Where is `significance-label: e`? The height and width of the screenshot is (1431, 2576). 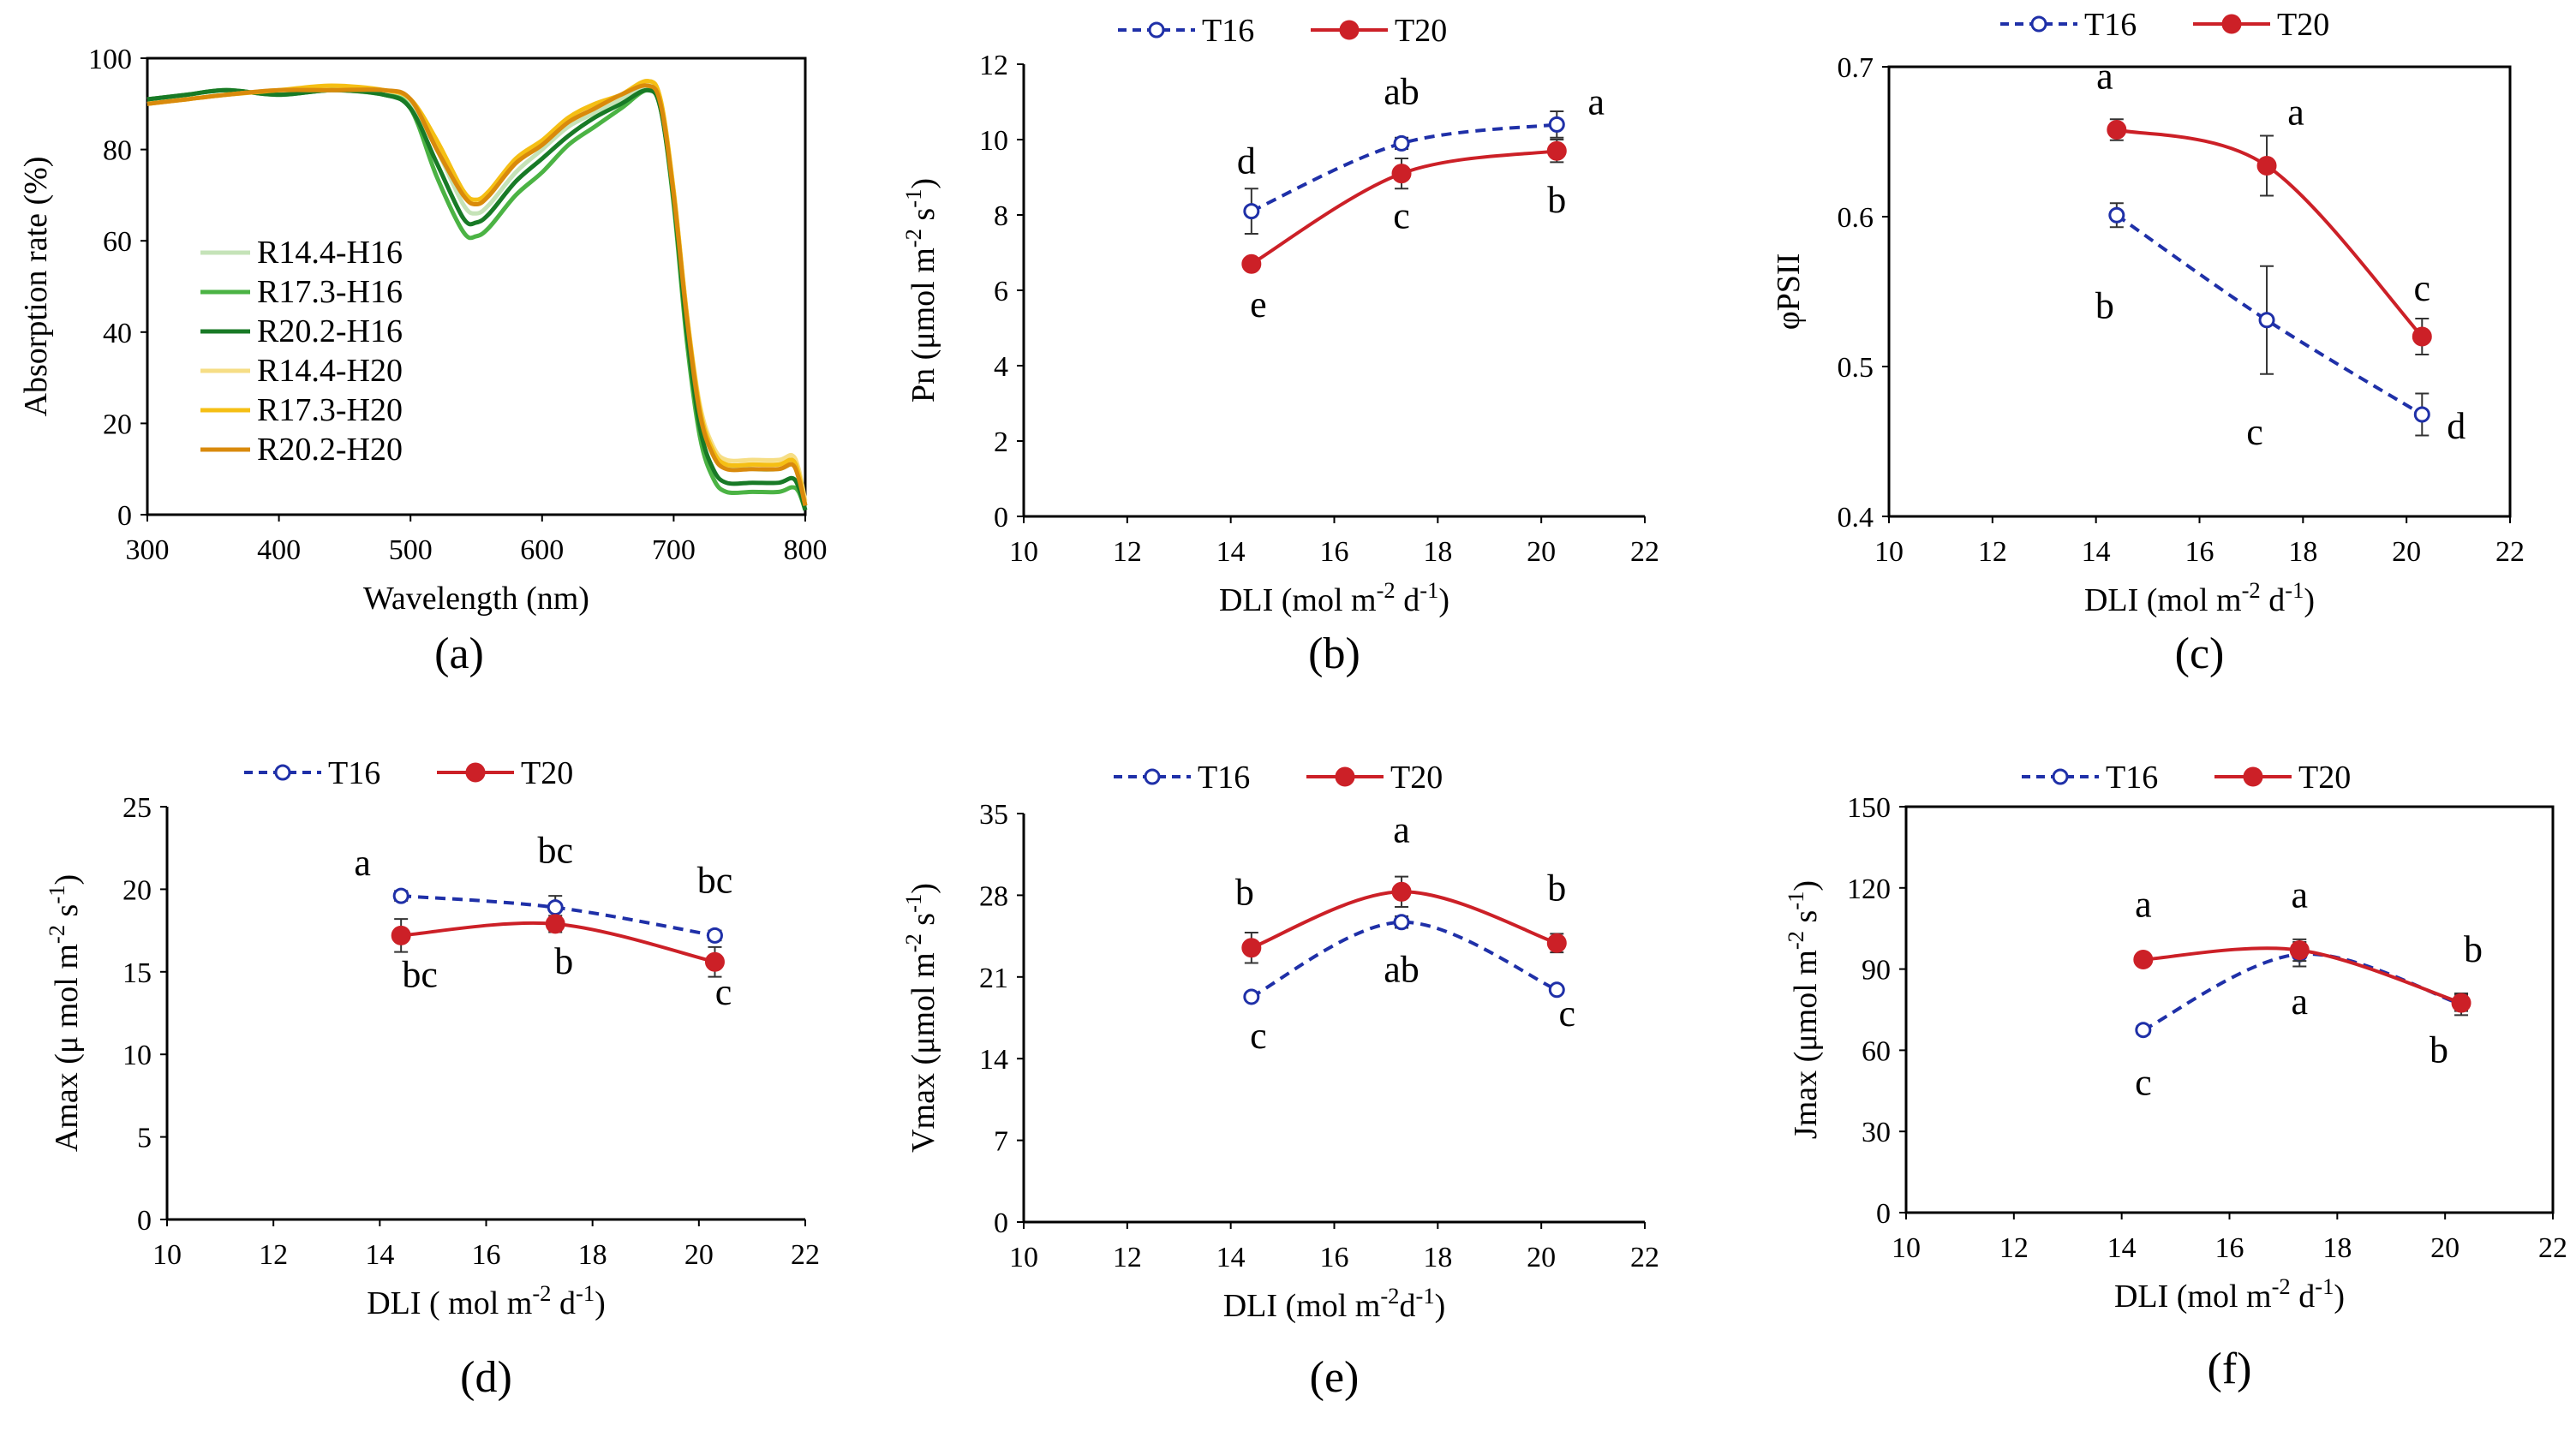 significance-label: e is located at coordinates (1258, 304).